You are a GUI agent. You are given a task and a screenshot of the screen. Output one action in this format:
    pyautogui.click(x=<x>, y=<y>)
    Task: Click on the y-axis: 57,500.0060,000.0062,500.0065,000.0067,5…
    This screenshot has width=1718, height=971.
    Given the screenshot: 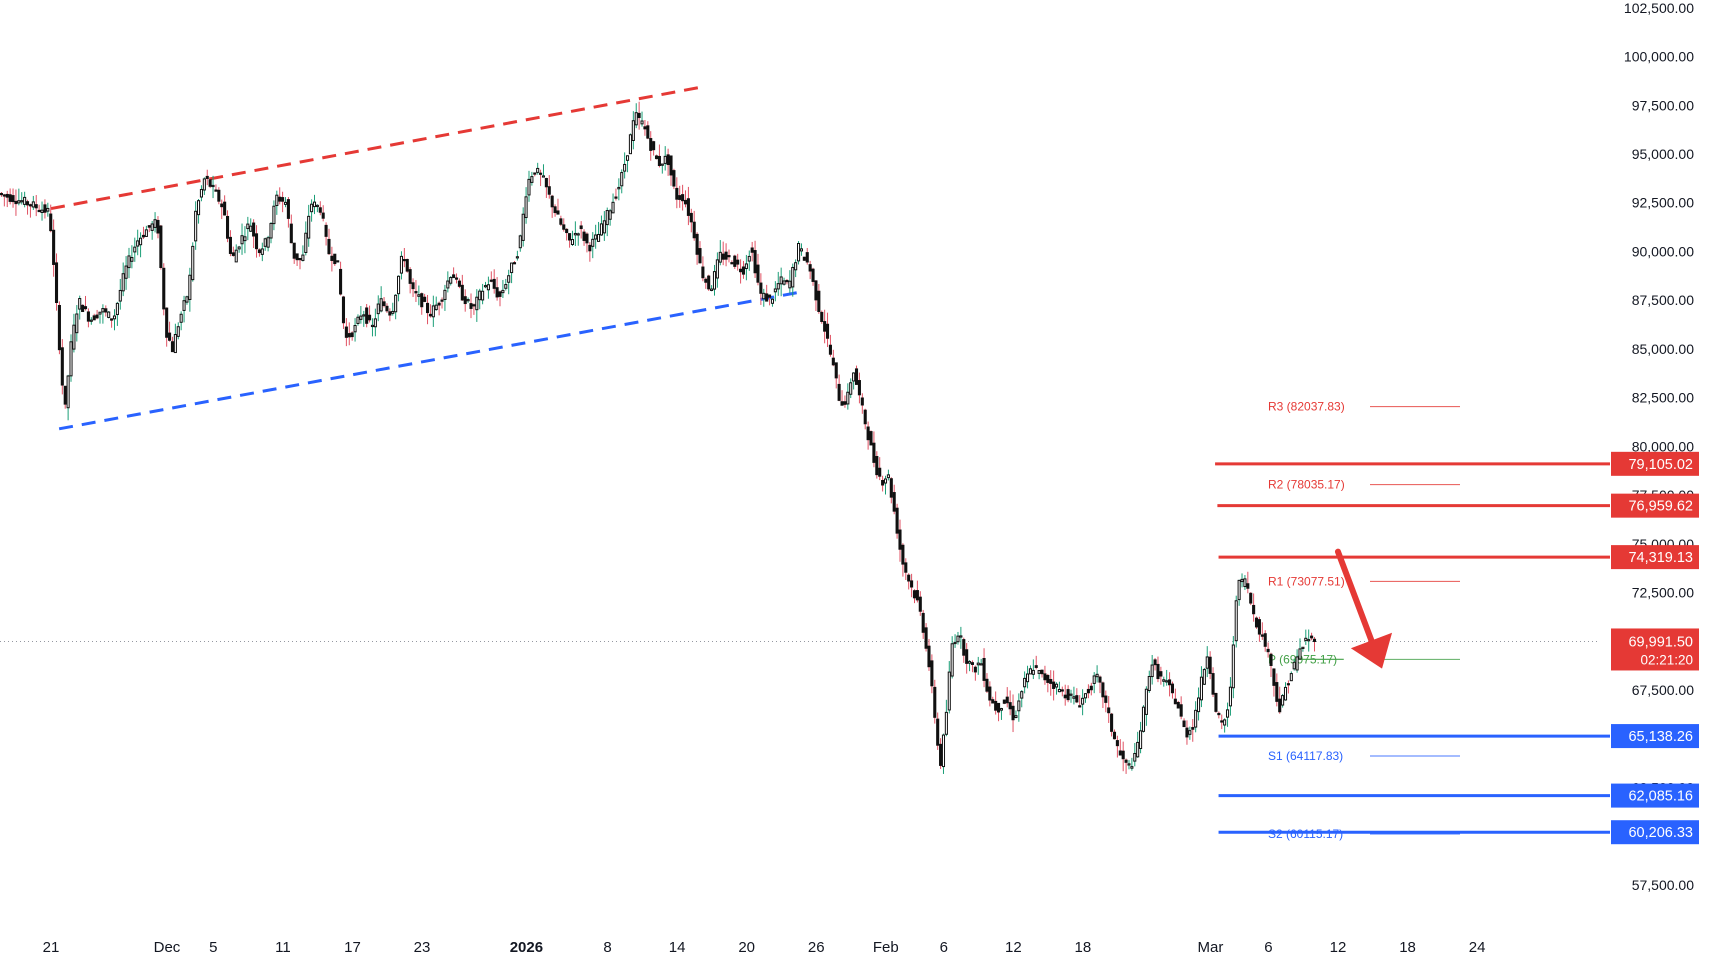 What is the action you would take?
    pyautogui.click(x=1659, y=446)
    